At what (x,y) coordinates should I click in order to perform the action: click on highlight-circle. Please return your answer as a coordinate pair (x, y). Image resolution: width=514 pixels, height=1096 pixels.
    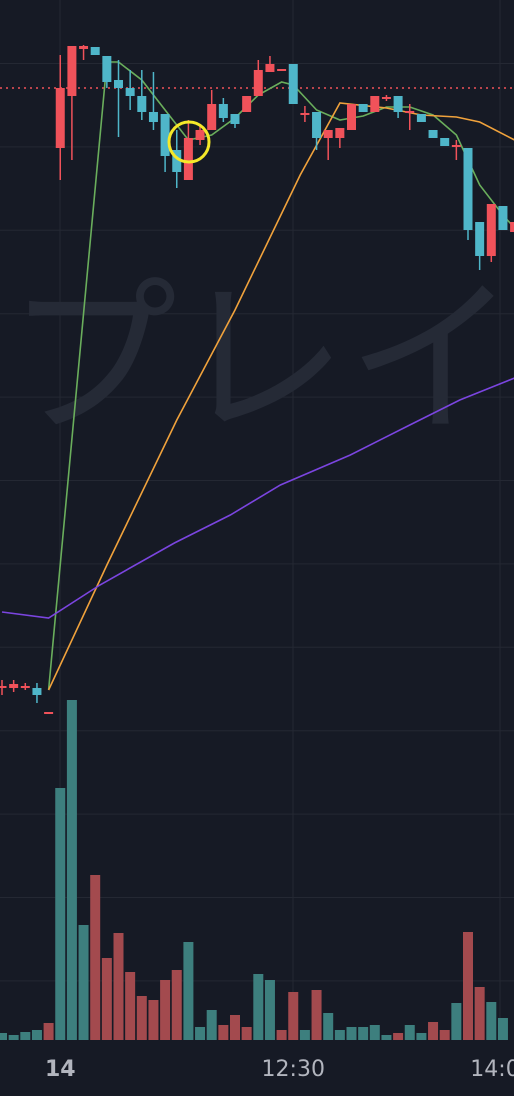
    Looking at the image, I should click on (189, 142).